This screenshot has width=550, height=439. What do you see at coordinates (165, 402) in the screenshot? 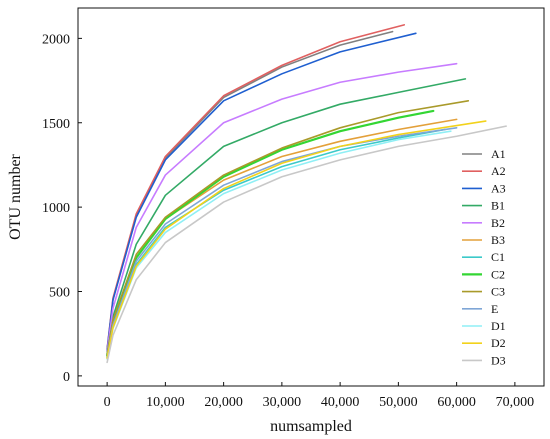
I see `x-tick-label-1: 10,000` at bounding box center [165, 402].